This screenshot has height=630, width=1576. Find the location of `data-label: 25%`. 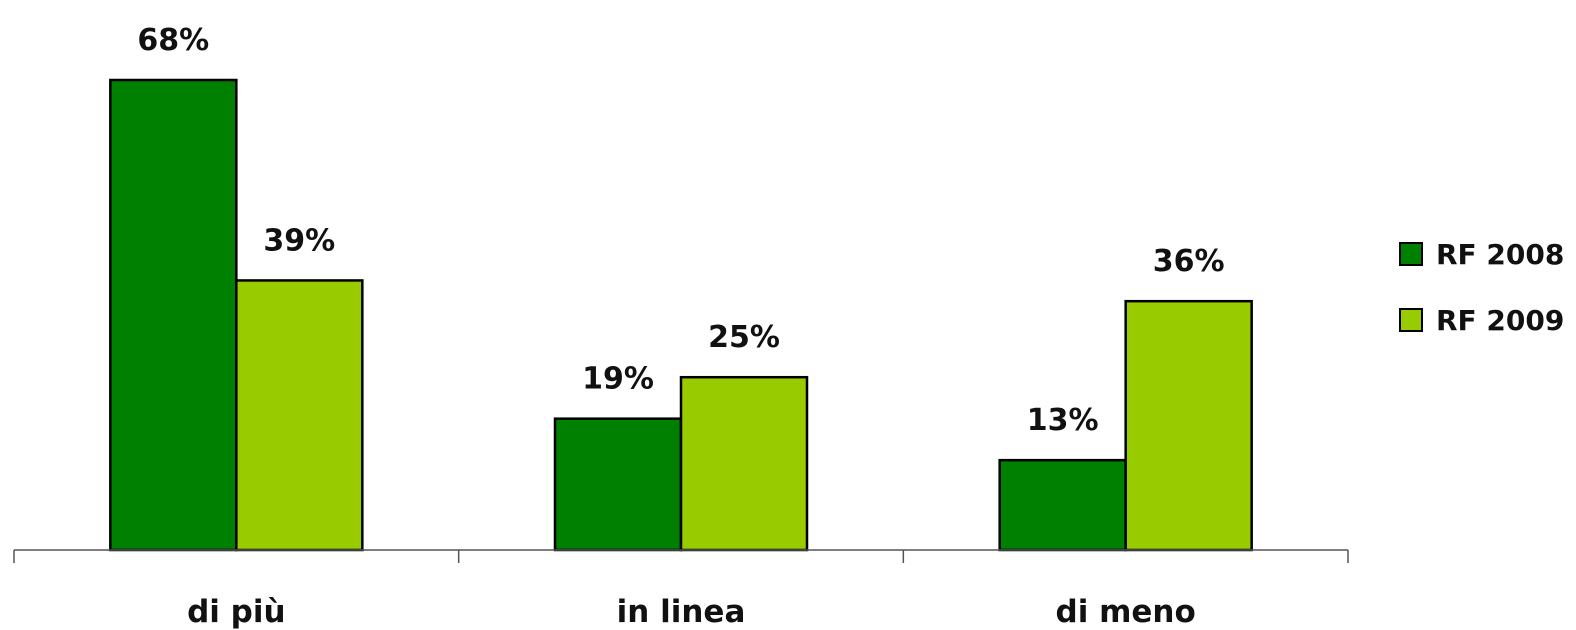

data-label: 25% is located at coordinates (744, 337).